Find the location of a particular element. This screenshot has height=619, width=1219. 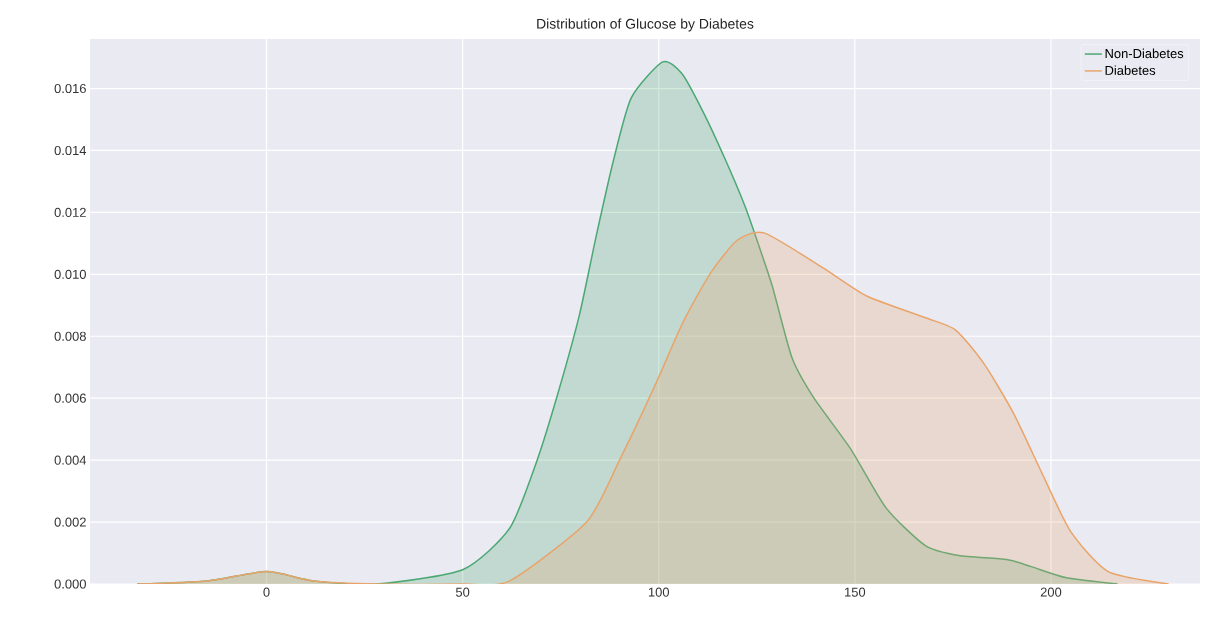

y-tick-label: 0.006 is located at coordinates (70, 398).